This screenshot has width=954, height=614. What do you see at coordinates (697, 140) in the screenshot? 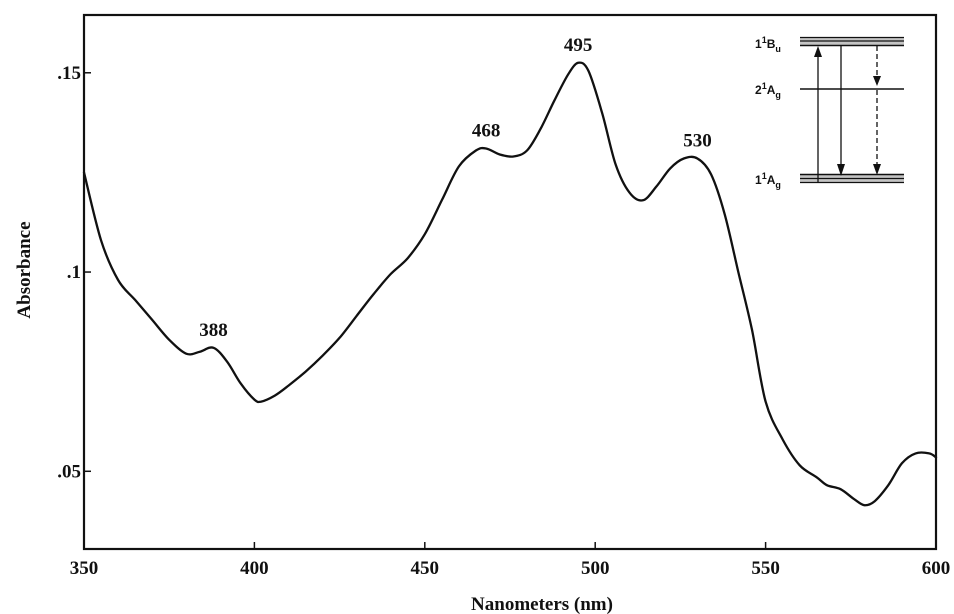
I see `peak-label: 530` at bounding box center [697, 140].